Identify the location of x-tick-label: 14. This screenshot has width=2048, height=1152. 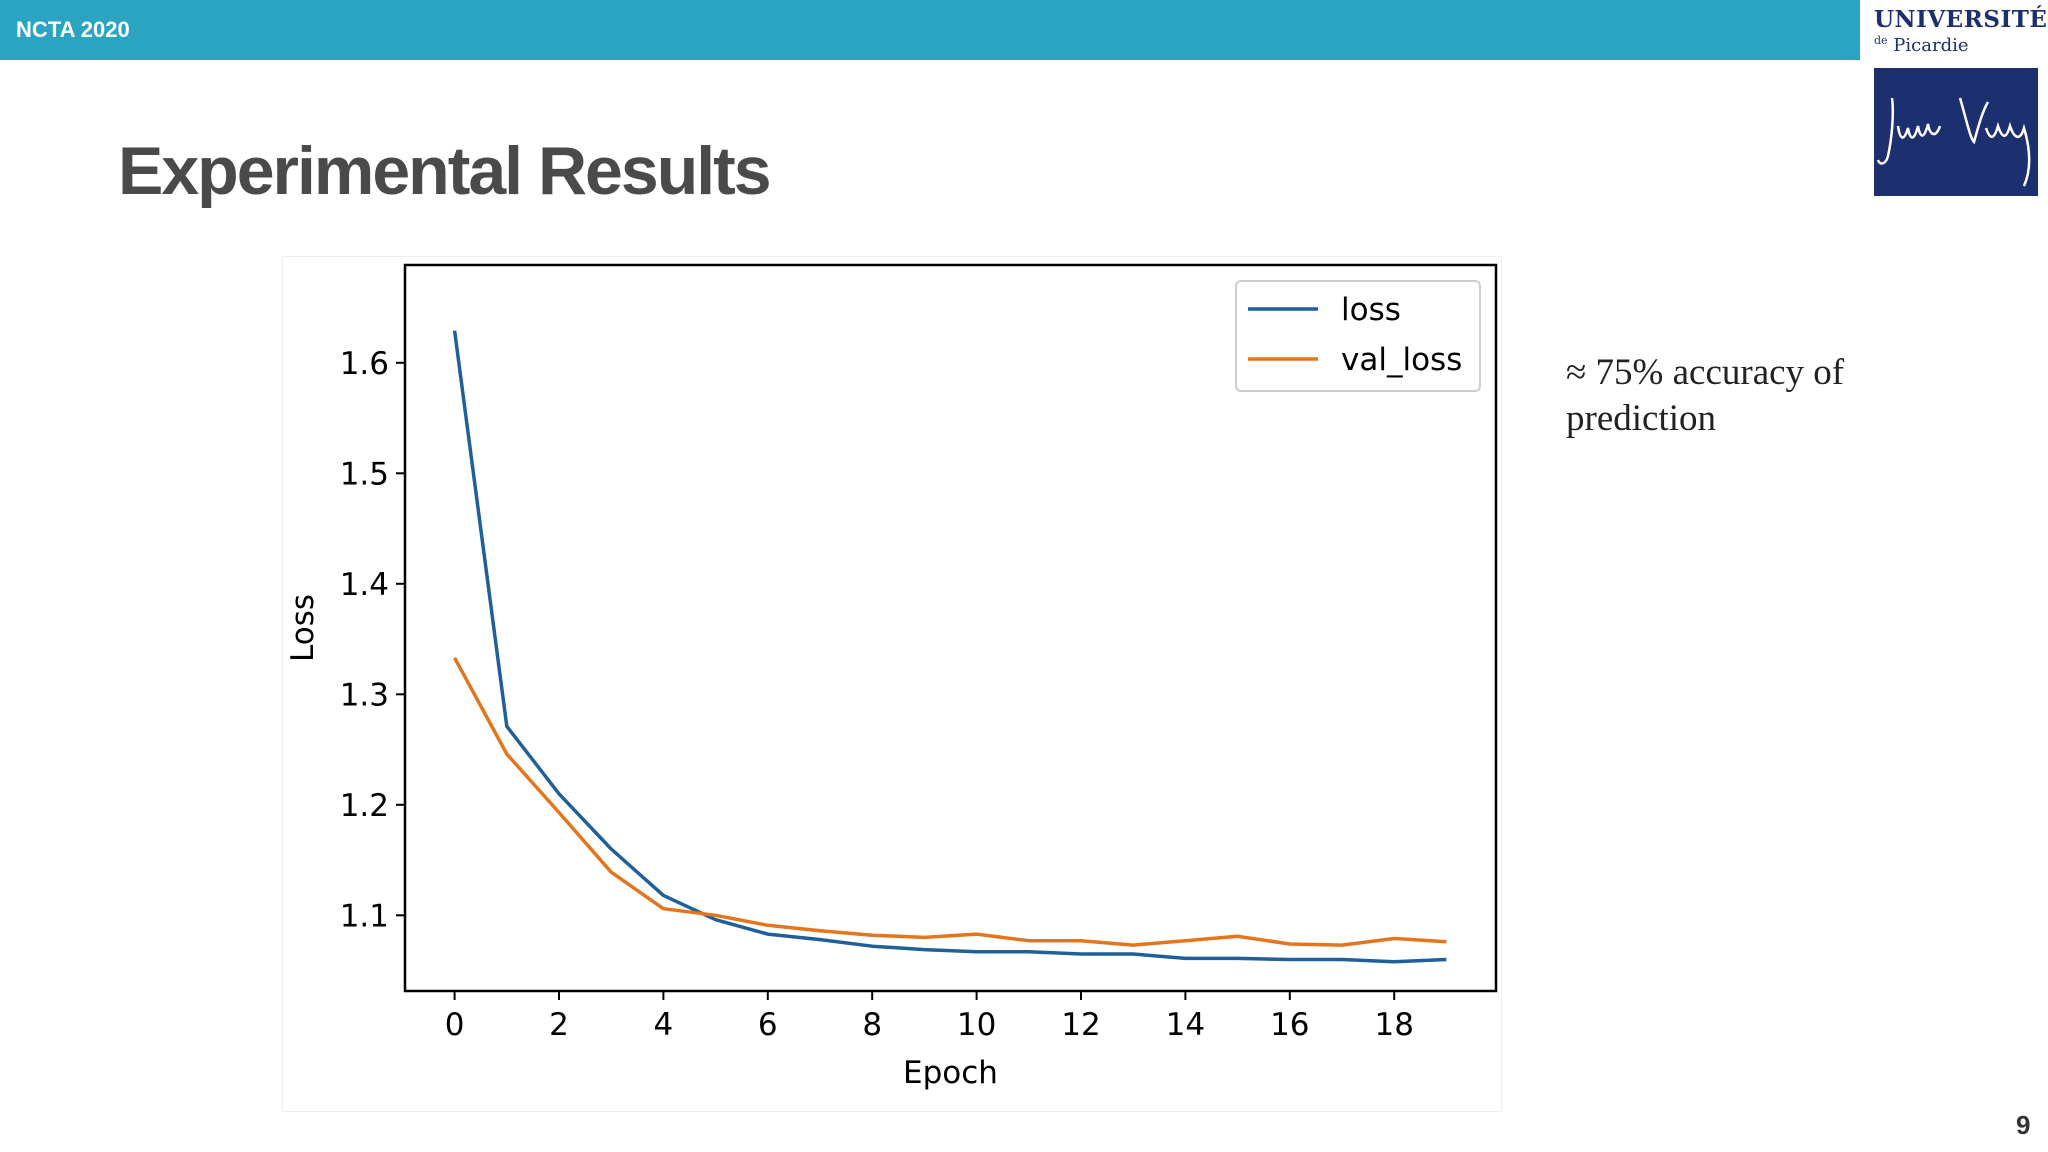
(1185, 1025).